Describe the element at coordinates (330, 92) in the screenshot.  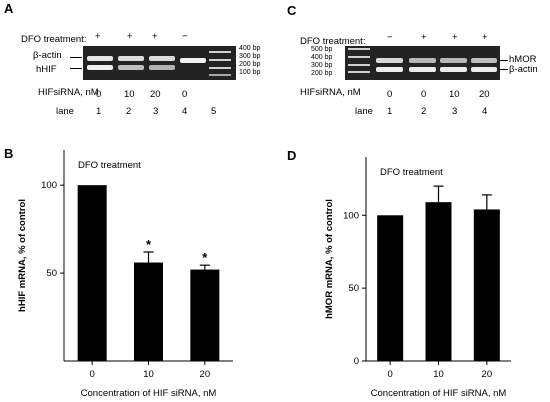
I see `panel-c-sirna-label: HIFsiRNA, nM` at that location.